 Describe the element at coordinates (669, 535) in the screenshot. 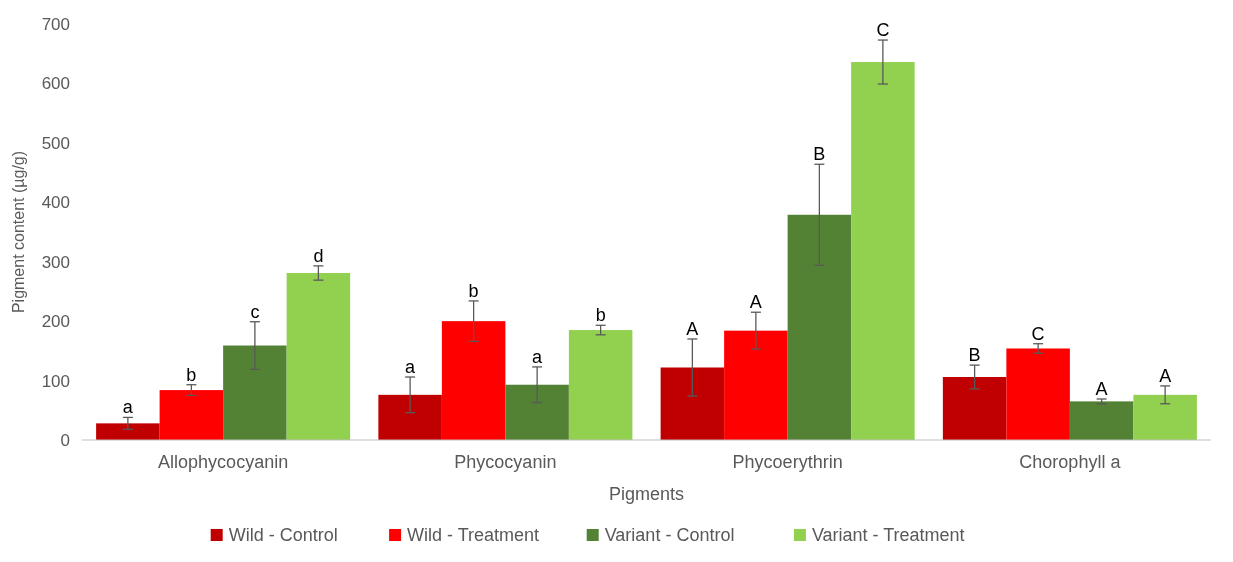

I see `legend-label: Variant - Control` at that location.